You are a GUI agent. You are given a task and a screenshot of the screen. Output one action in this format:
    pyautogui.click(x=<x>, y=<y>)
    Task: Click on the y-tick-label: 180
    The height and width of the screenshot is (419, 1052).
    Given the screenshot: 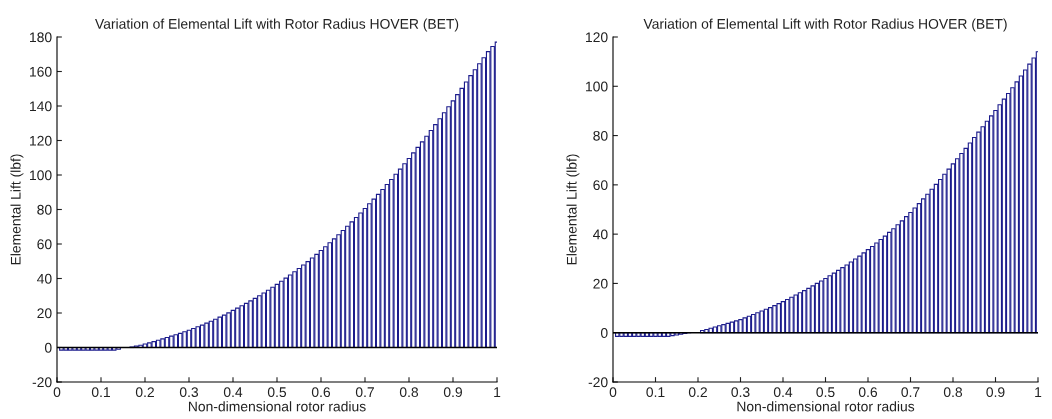 What is the action you would take?
    pyautogui.click(x=41, y=37)
    